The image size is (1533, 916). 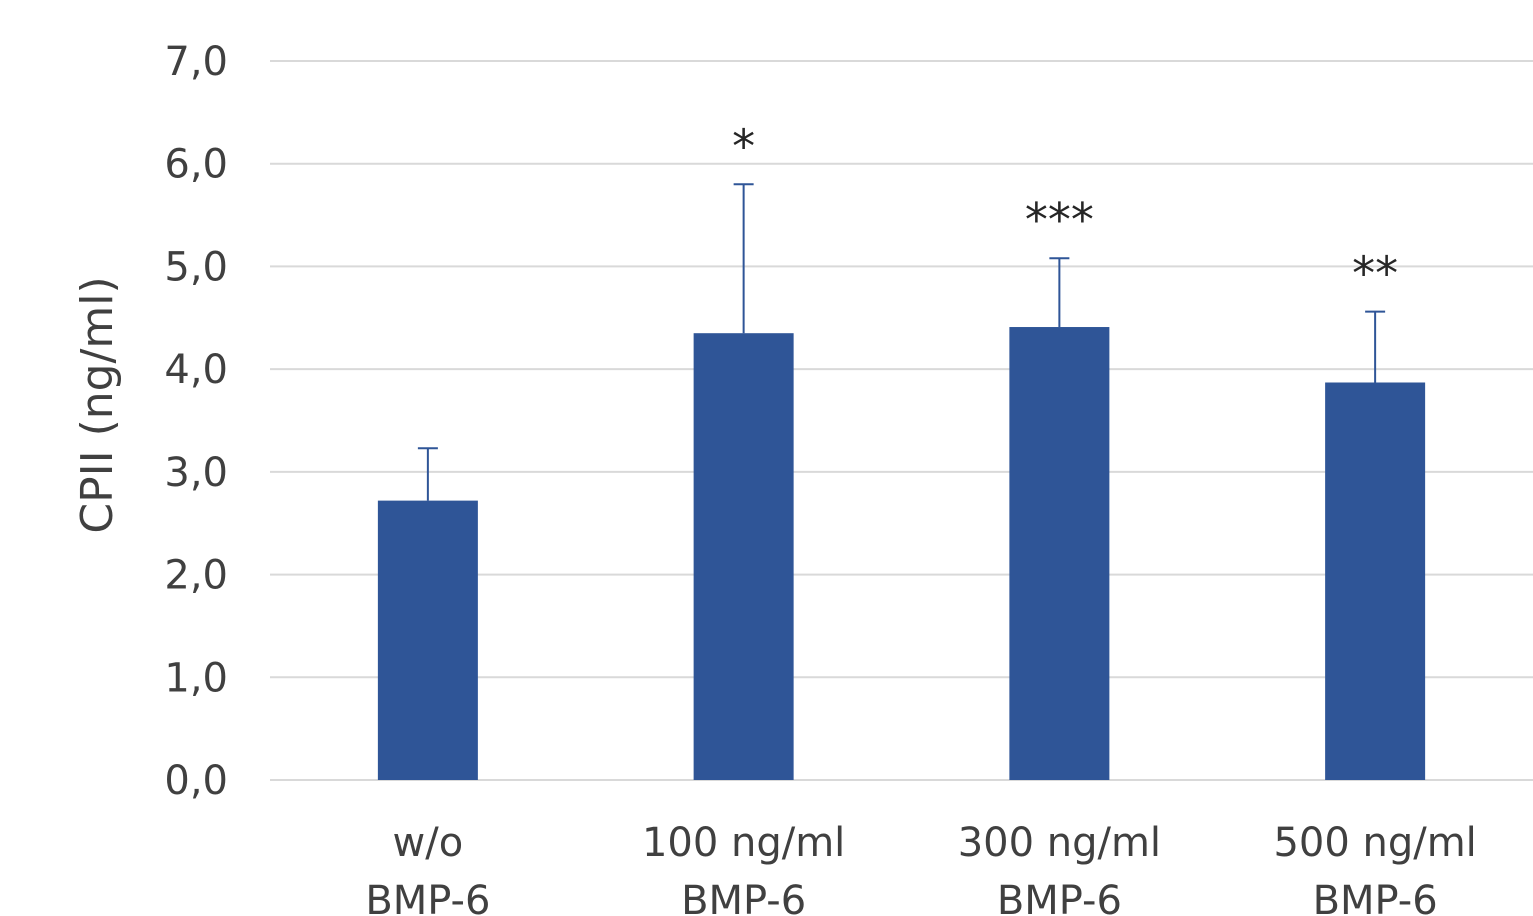 I want to click on y-tick-label: 5,0, so click(x=196, y=267).